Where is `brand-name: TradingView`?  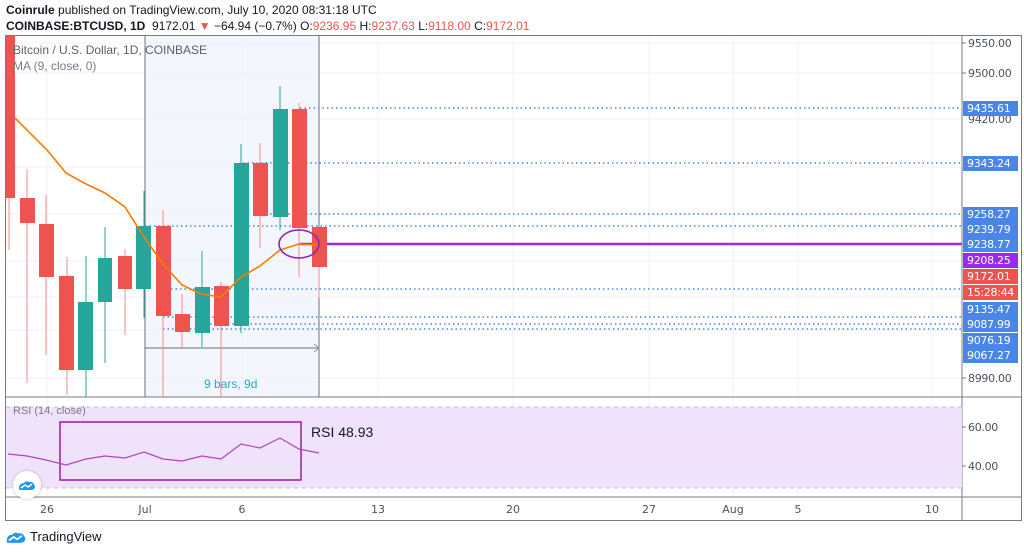
brand-name: TradingView is located at coordinates (66, 536).